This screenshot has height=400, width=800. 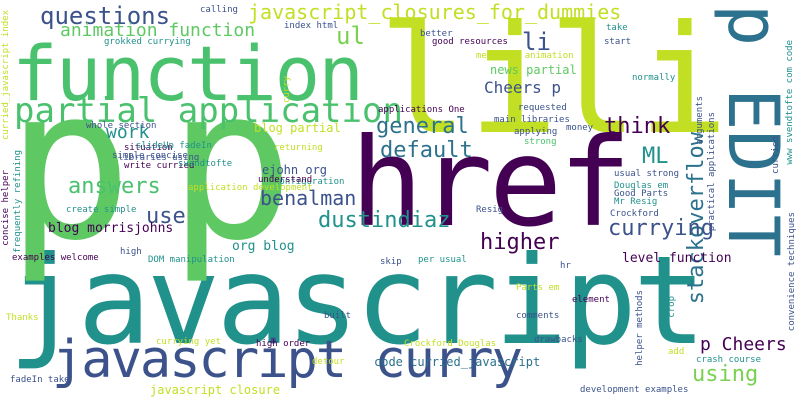 I want to click on word-money: money, so click(x=580, y=128).